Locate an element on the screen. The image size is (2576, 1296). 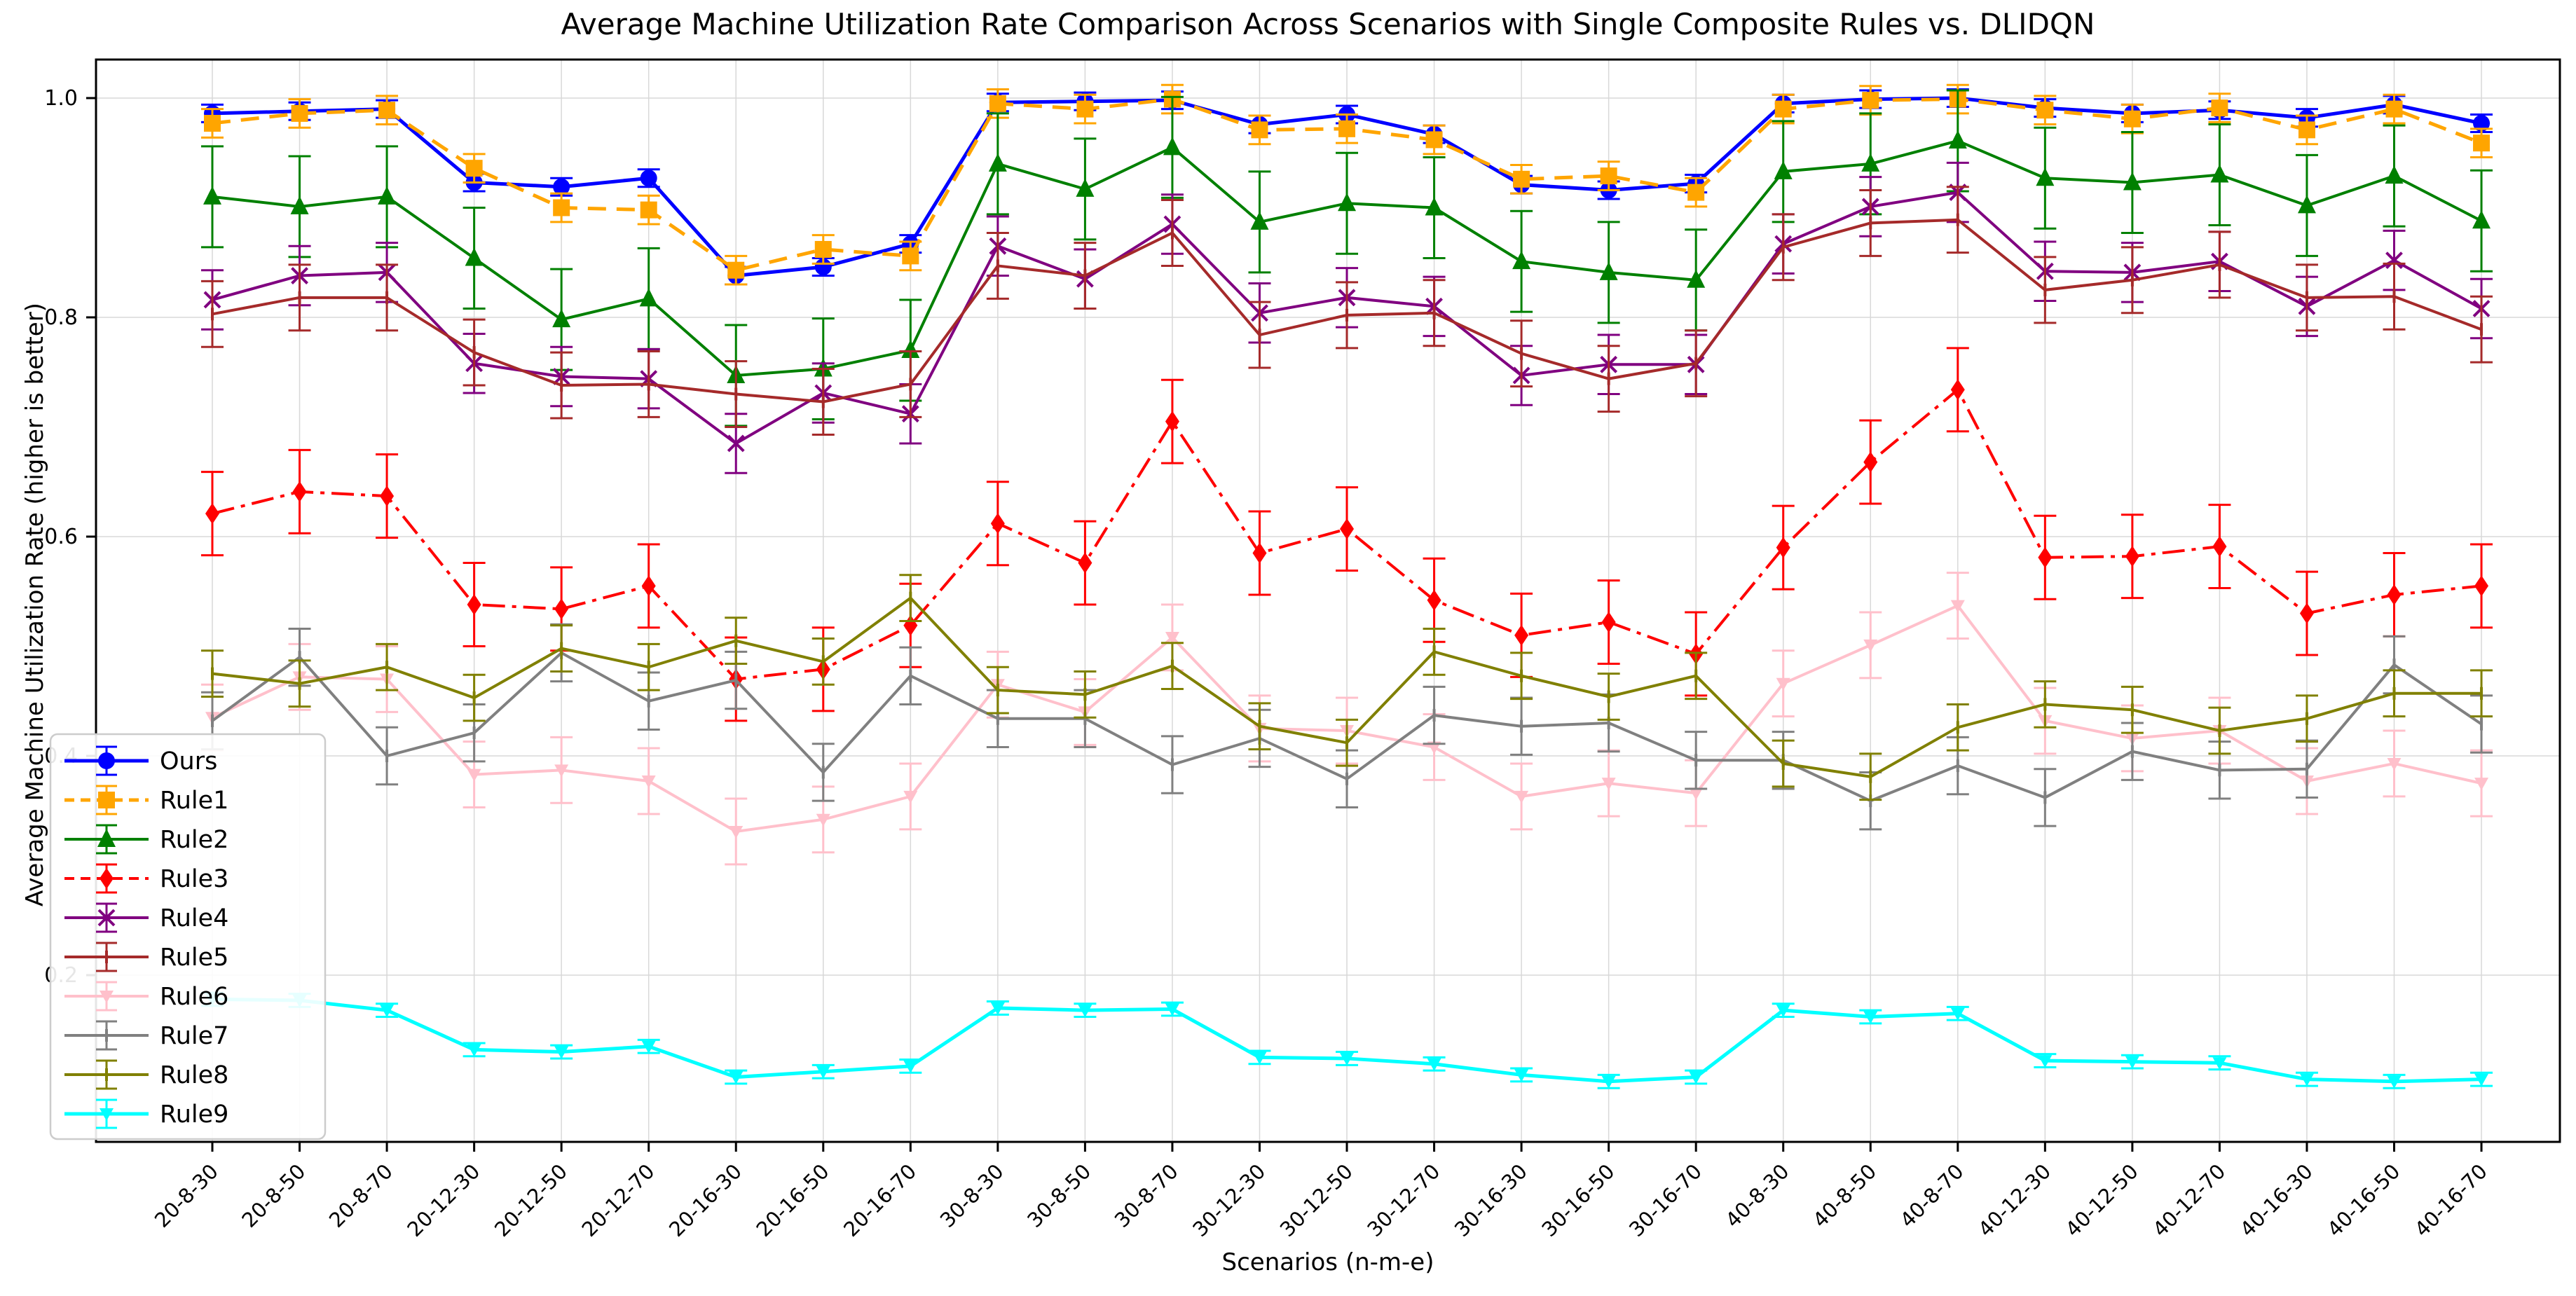
legend-item-rule1: Rule1 is located at coordinates (146, 800).